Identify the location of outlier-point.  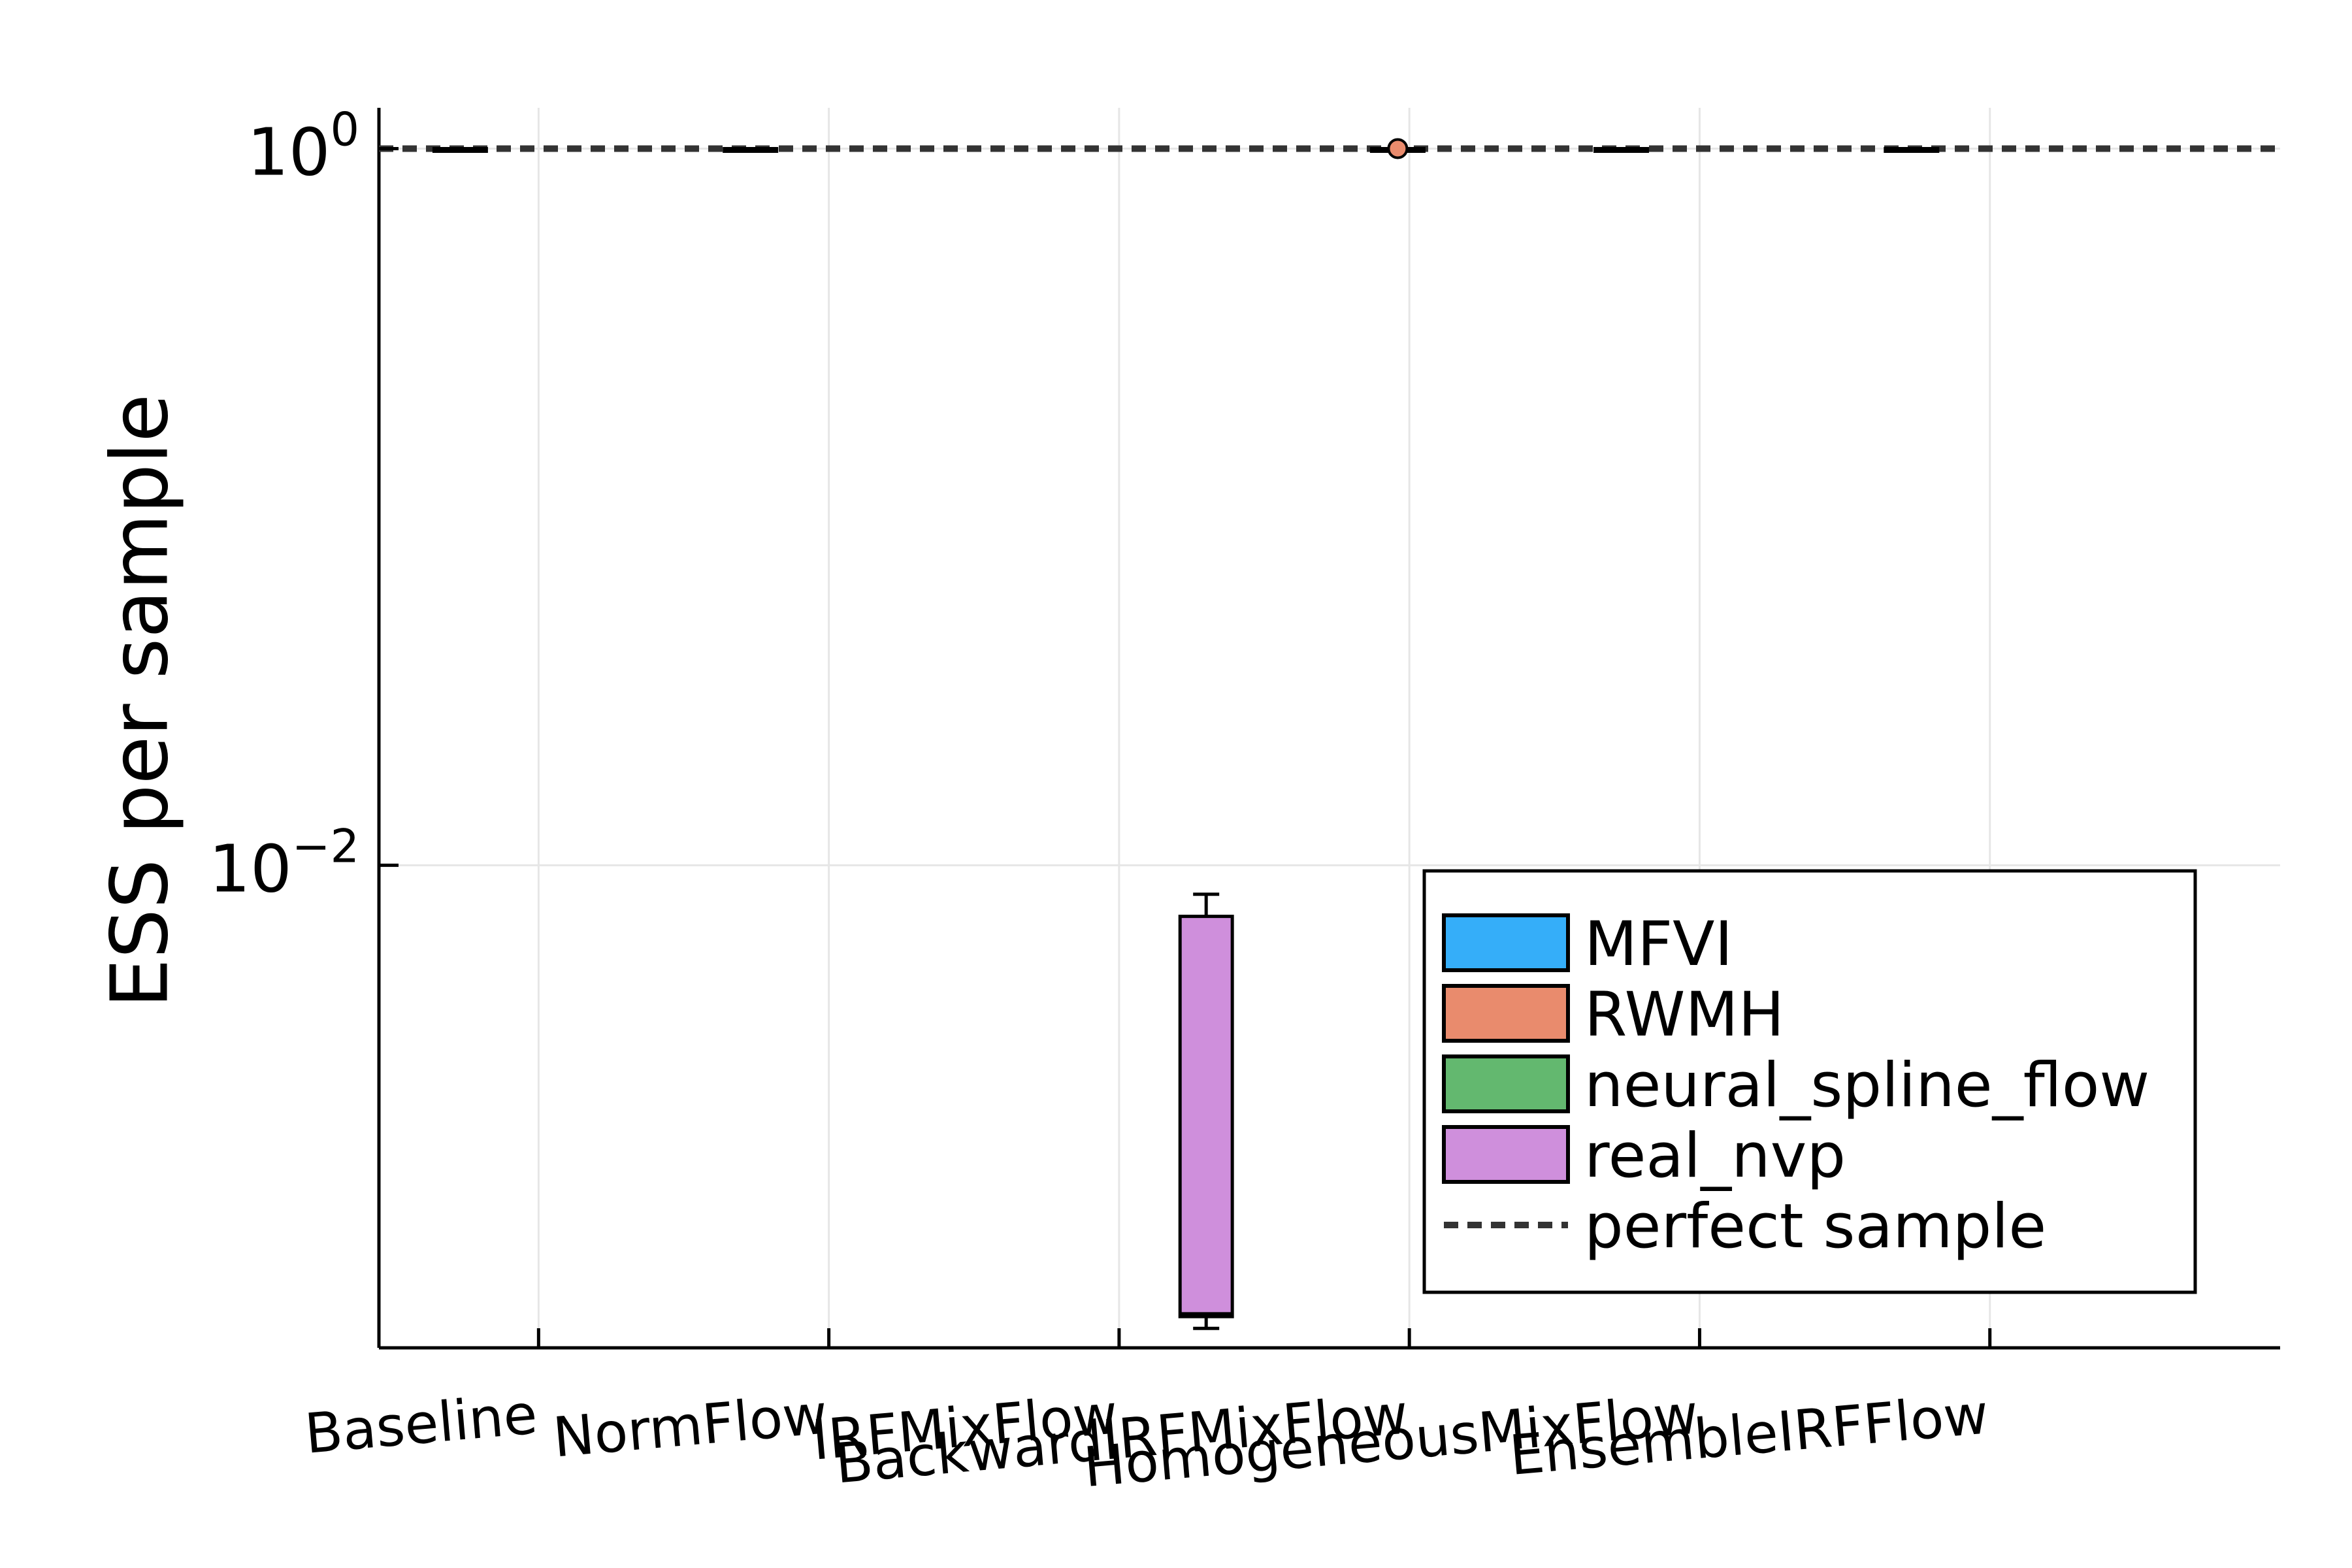
(1398, 148).